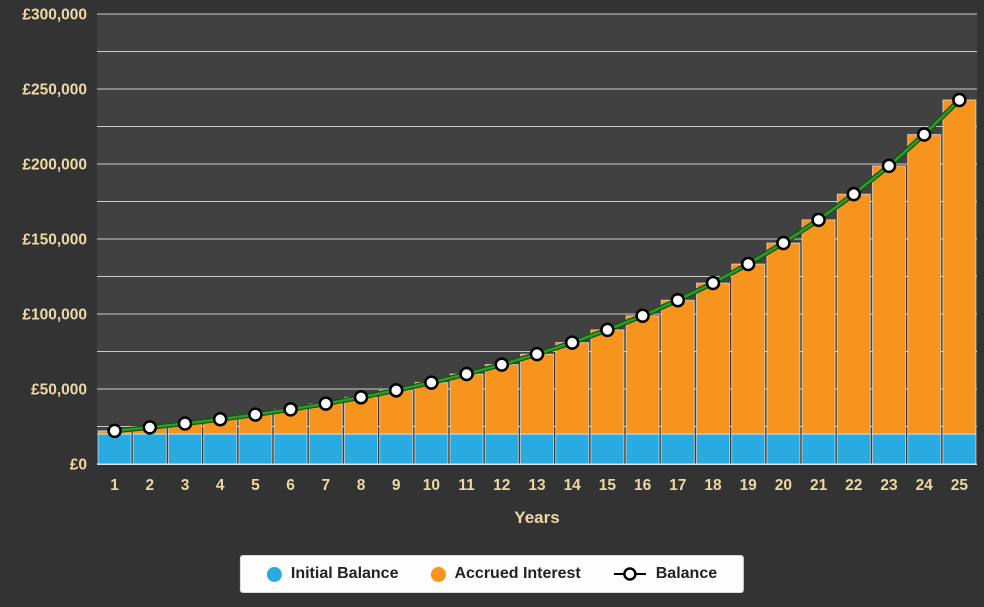 Image resolution: width=984 pixels, height=607 pixels. Describe the element at coordinates (536, 517) in the screenshot. I see `x-axis-title: Years` at that location.